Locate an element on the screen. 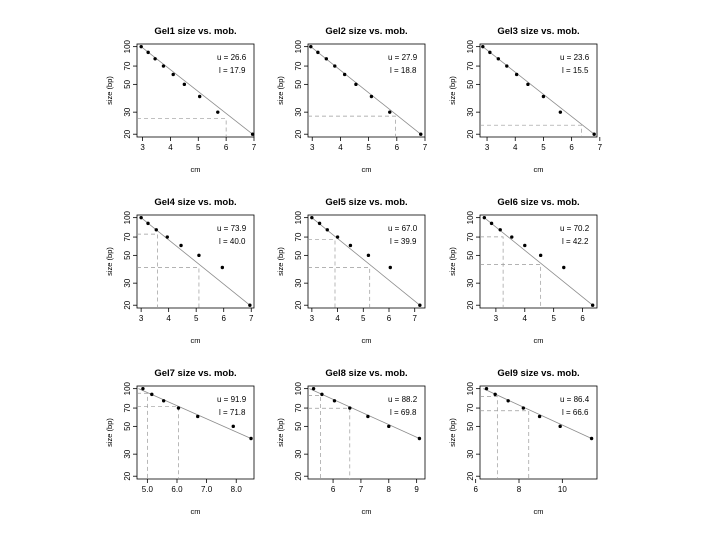  panel-title: Gel1 size vs. mob. is located at coordinates (195, 31).